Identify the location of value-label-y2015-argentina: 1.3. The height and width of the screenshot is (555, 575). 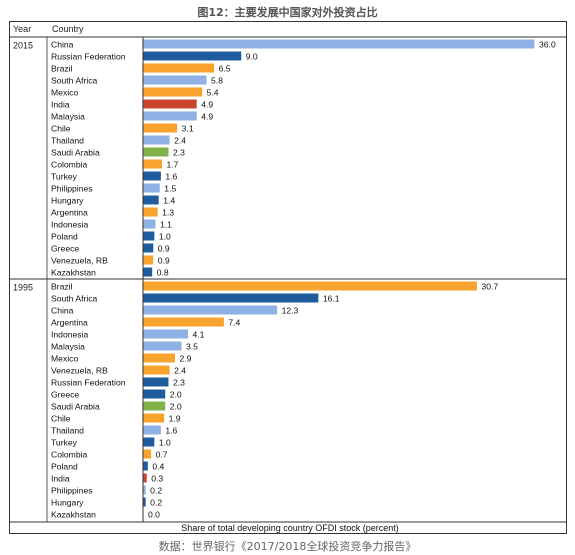
(168, 213).